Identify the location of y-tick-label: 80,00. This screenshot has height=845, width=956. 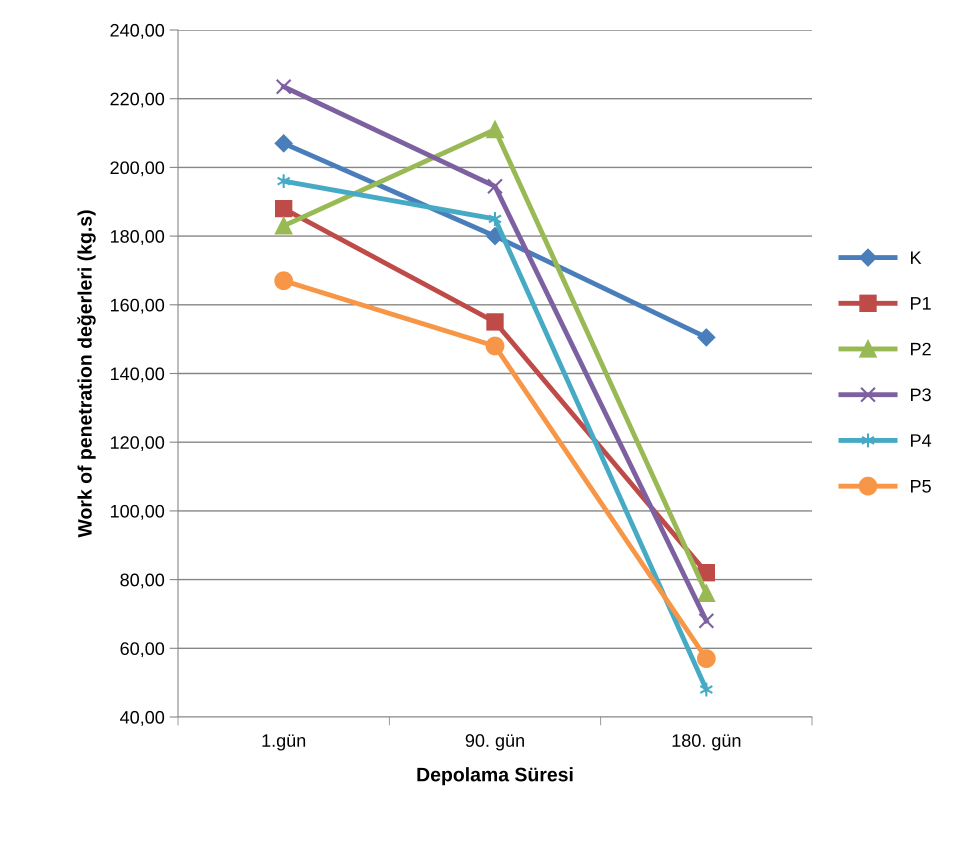
(142, 581).